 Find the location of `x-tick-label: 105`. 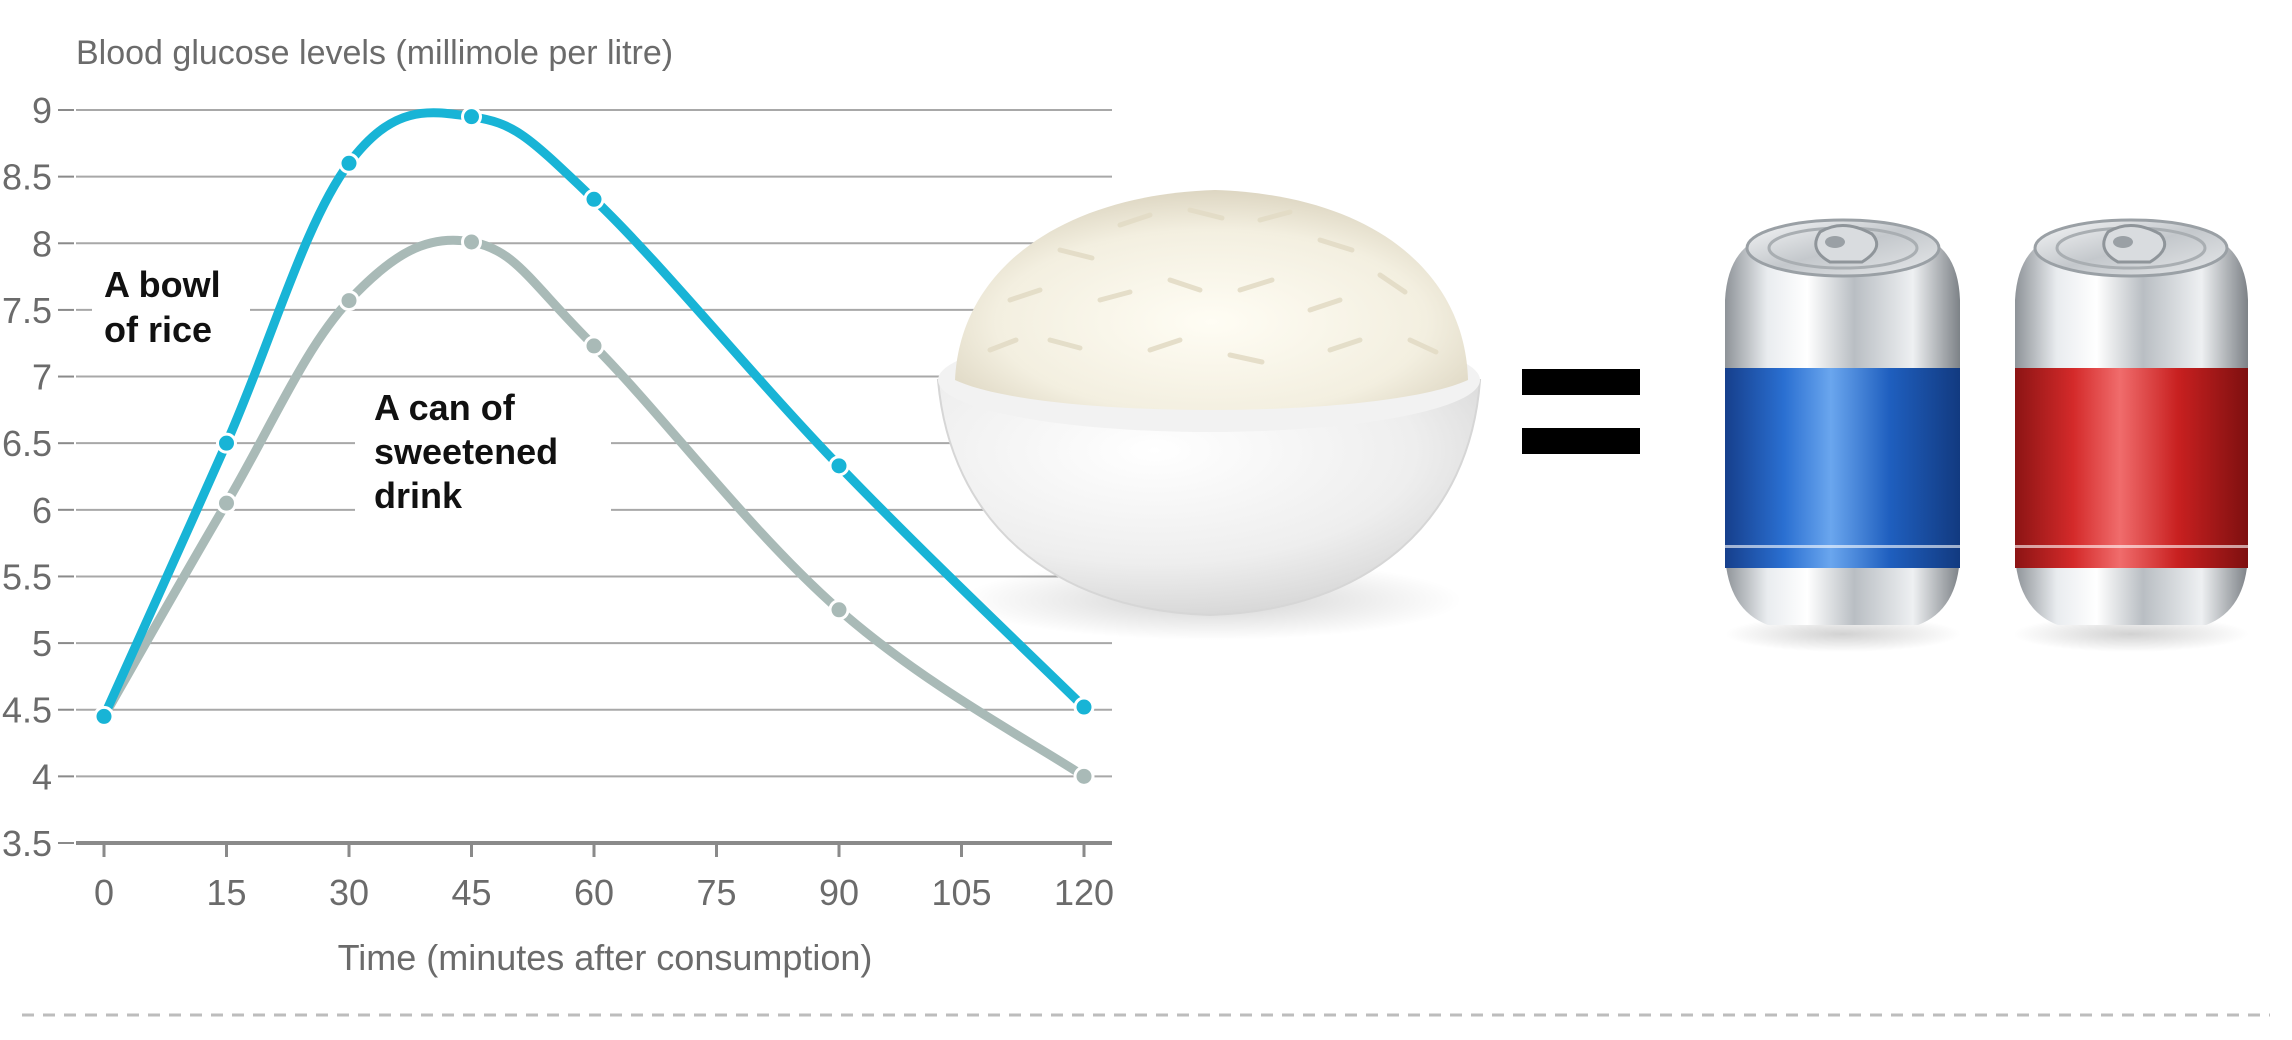

x-tick-label: 105 is located at coordinates (961, 892).